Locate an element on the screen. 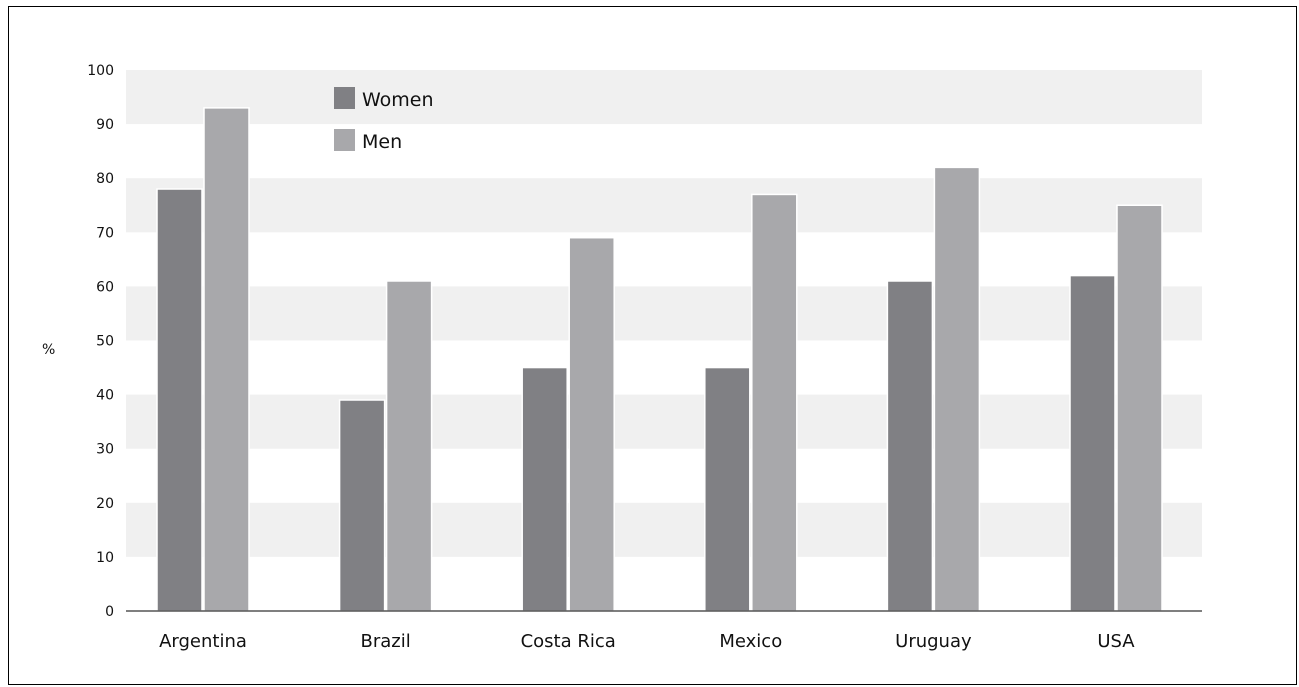 Image resolution: width=1299 pixels, height=687 pixels. y-axis-label: % is located at coordinates (48, 350).